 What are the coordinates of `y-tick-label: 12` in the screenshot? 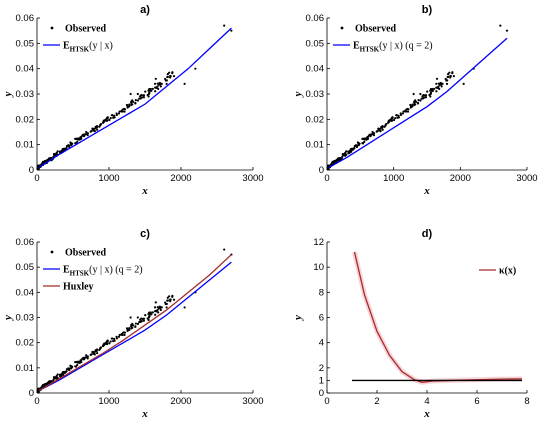 It's located at (318, 242).